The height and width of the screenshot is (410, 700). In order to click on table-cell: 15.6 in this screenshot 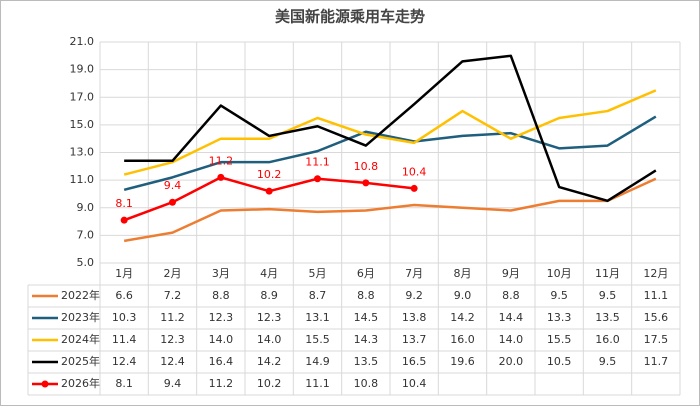, I will do `click(656, 317)`.